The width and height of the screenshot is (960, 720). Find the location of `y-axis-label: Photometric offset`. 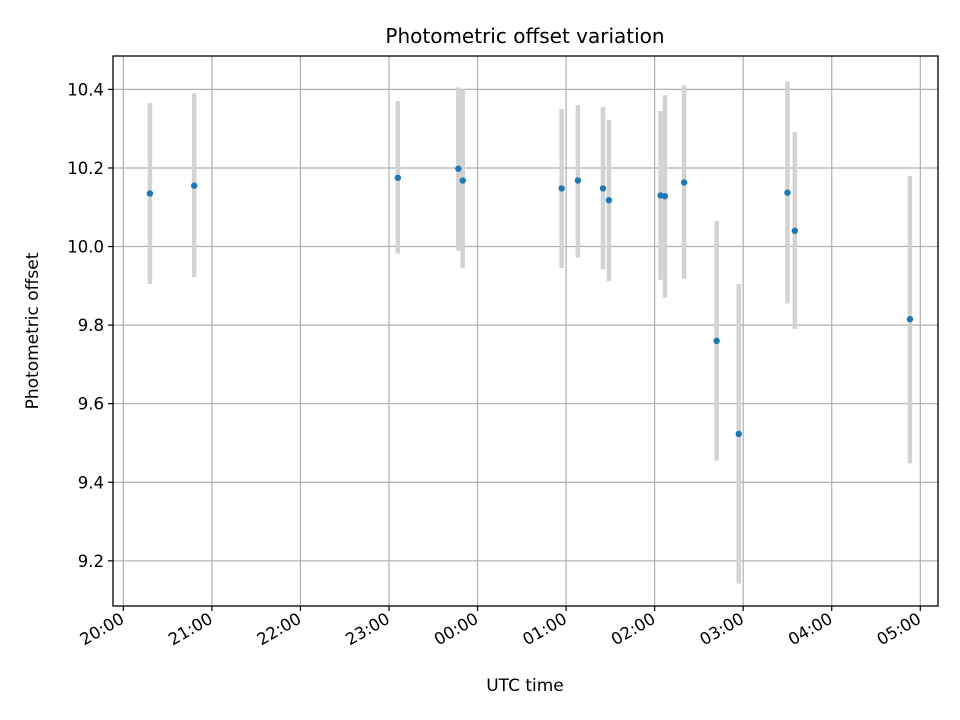

y-axis-label: Photometric offset is located at coordinates (33, 330).